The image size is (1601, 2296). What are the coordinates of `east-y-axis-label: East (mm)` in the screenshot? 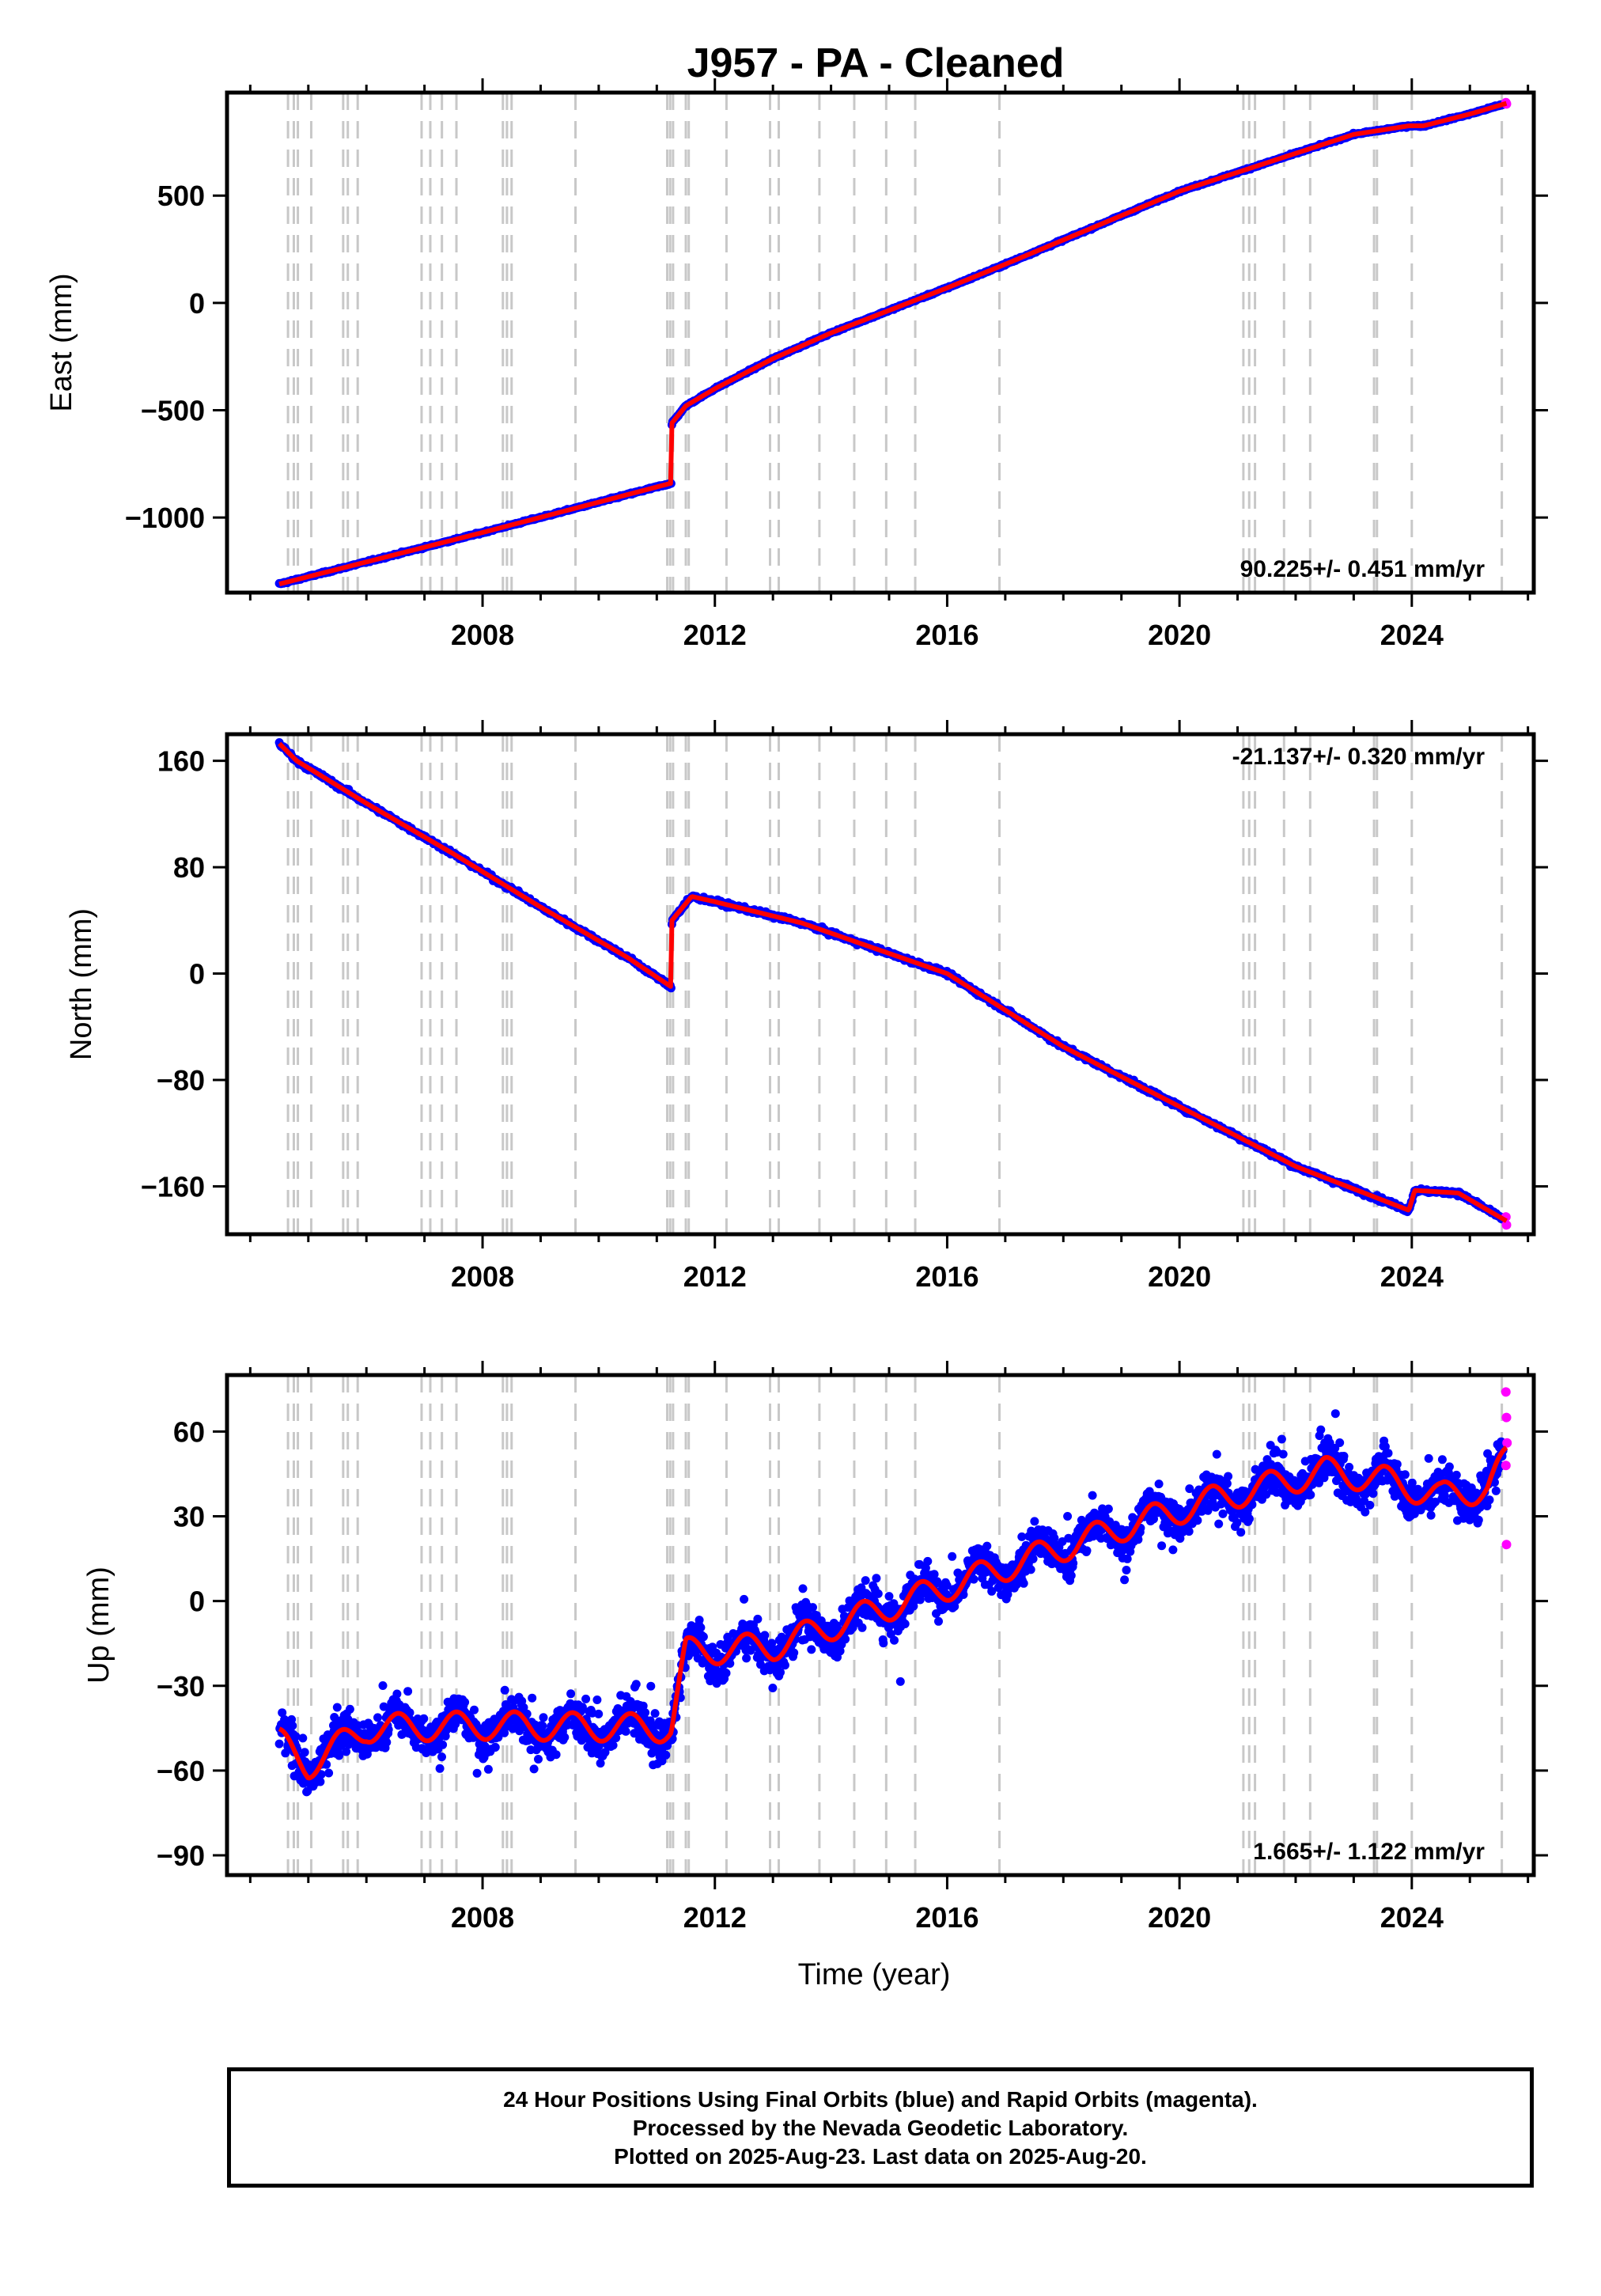 It's located at (62, 342).